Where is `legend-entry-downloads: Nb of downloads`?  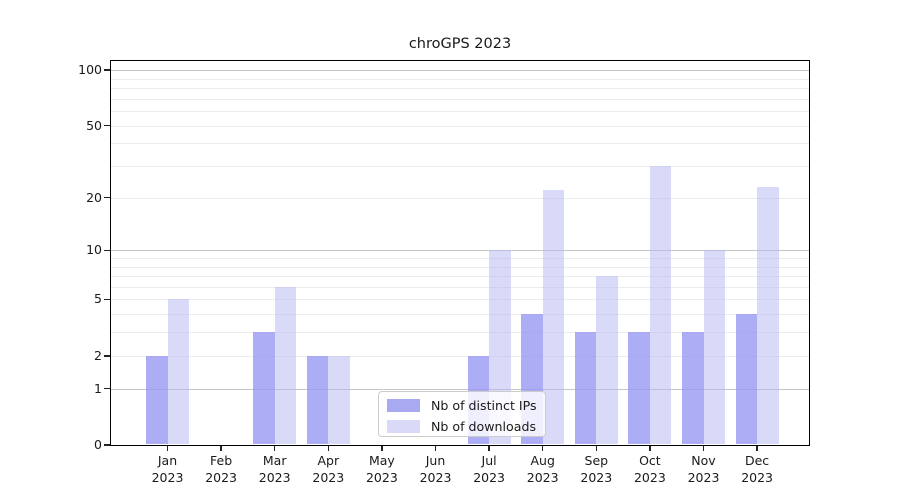 legend-entry-downloads: Nb of downloads is located at coordinates (466, 426).